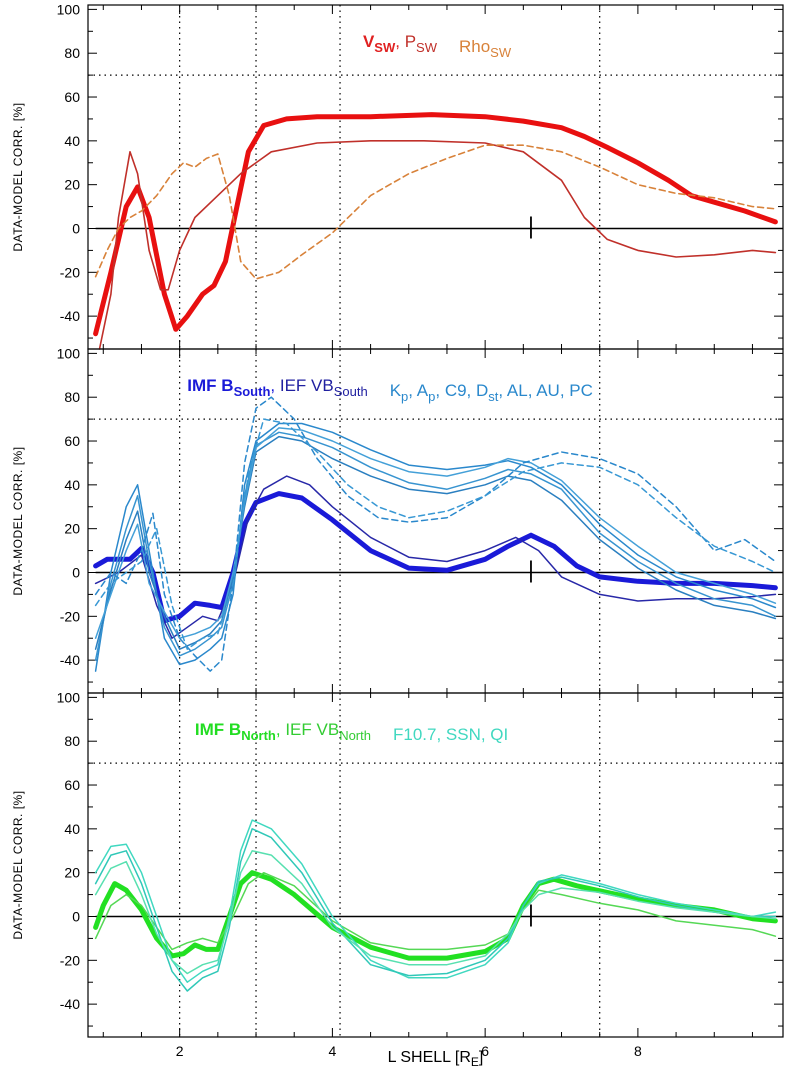  What do you see at coordinates (493, 396) in the screenshot?
I see `legend-subscript: st` at bounding box center [493, 396].